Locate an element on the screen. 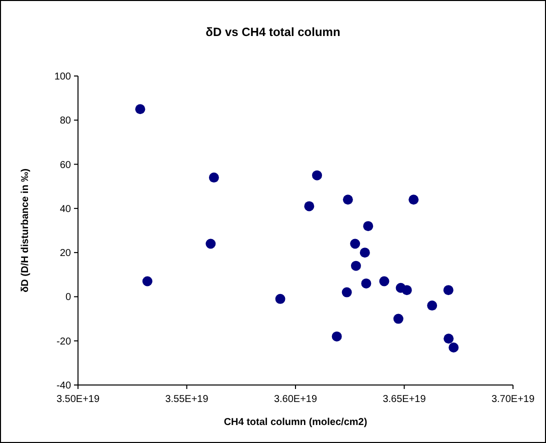 The image size is (546, 443). y-tick-label: 0 is located at coordinates (68, 298).